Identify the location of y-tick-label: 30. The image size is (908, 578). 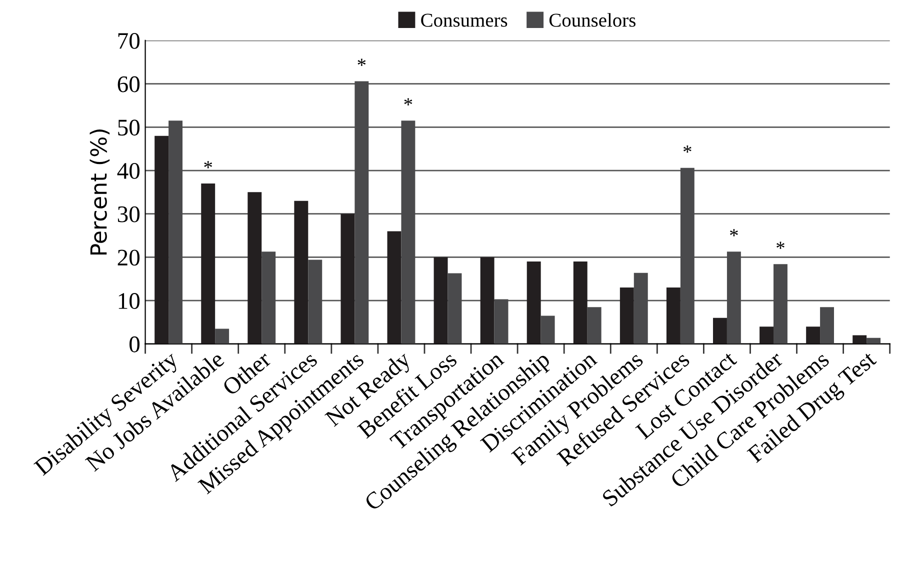
(129, 214).